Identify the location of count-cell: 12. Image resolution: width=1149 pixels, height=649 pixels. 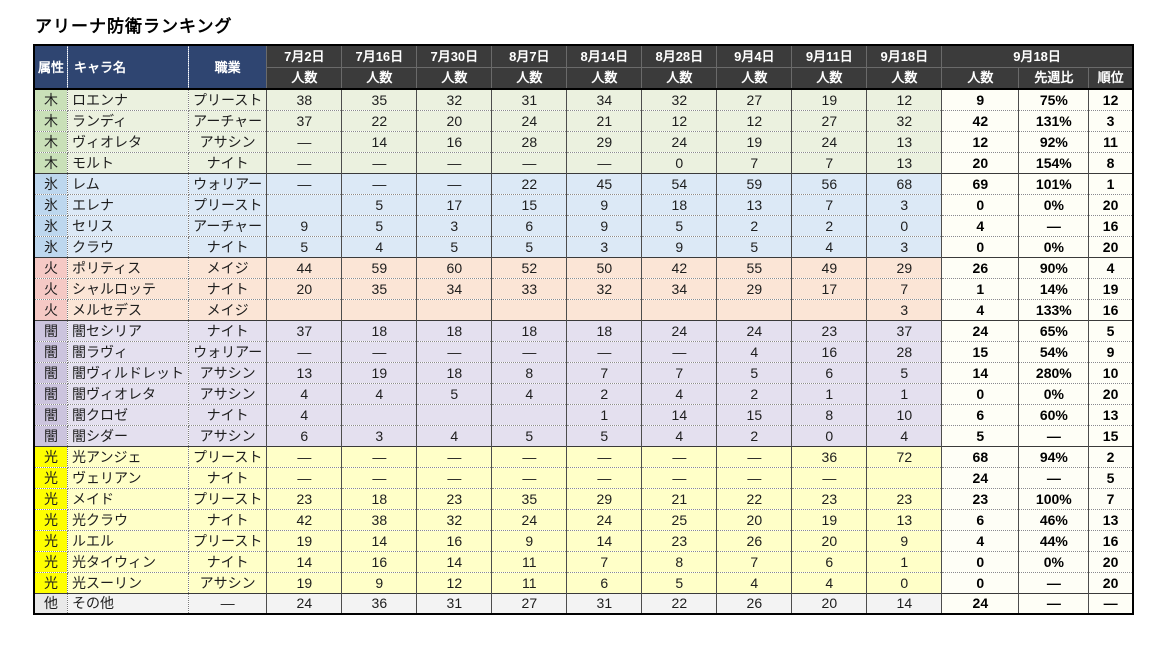
(454, 583).